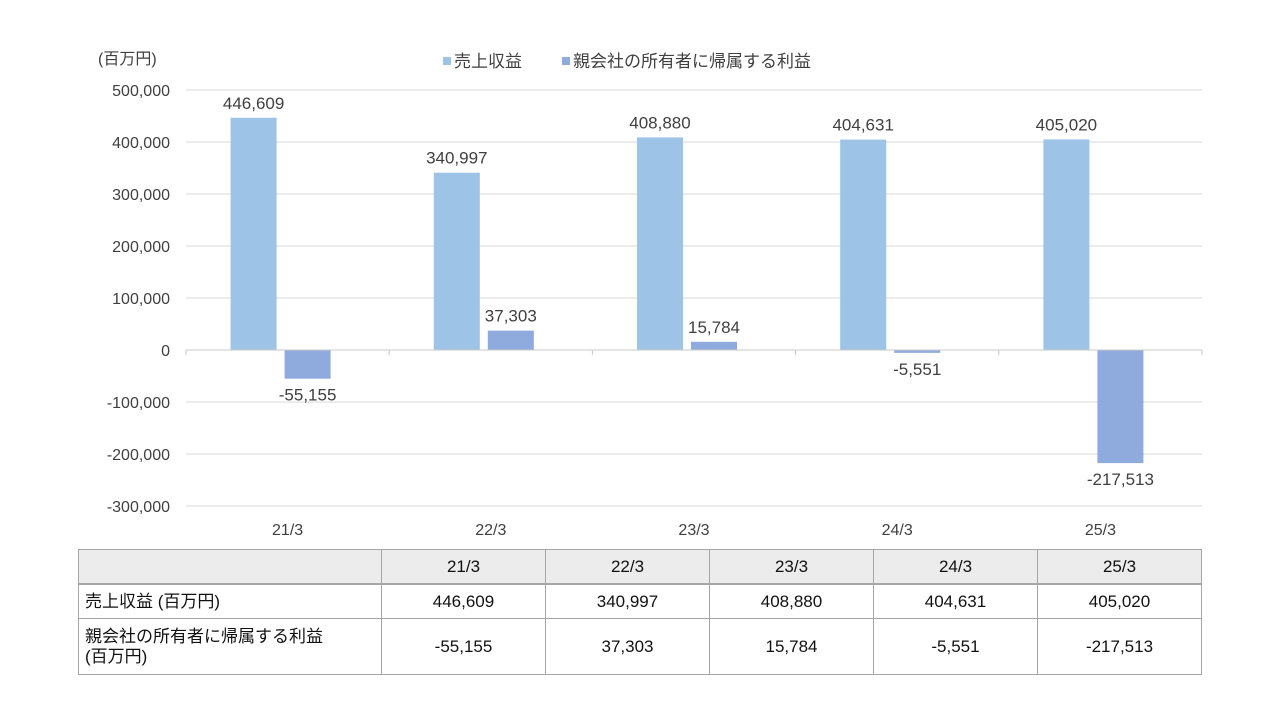 This screenshot has width=1280, height=720. Describe the element at coordinates (897, 530) in the screenshot. I see `x-category-label: 24/3` at that location.